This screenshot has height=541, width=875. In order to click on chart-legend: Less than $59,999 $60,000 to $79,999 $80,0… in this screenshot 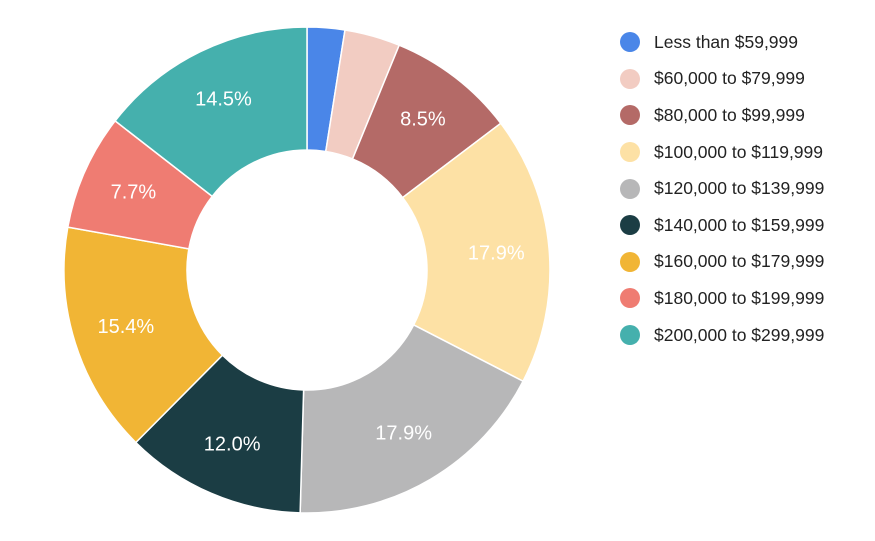, I will do `click(722, 188)`.